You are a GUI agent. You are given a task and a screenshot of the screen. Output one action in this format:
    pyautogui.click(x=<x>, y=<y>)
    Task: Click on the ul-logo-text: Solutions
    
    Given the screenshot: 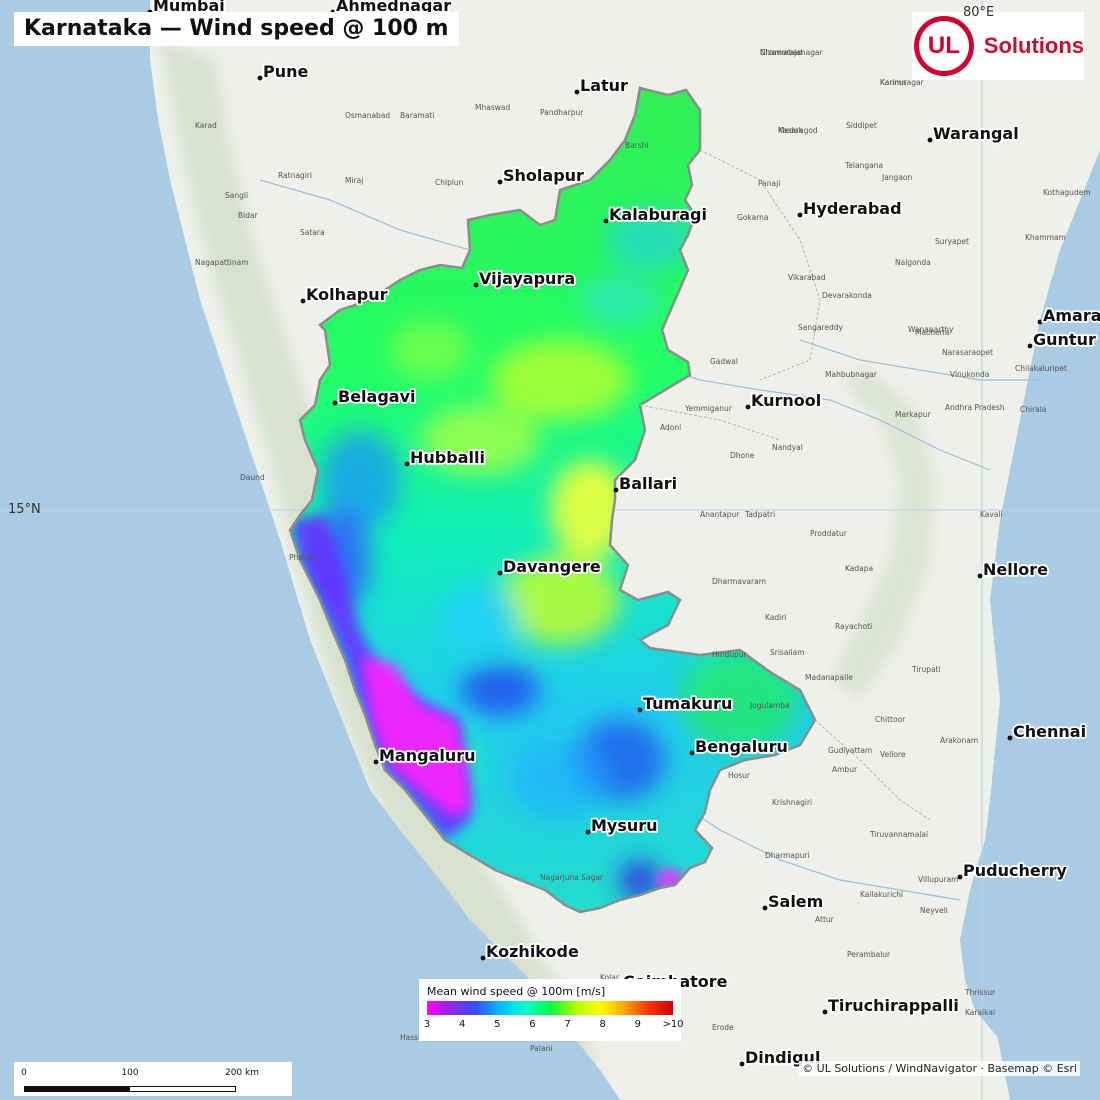 What is the action you would take?
    pyautogui.click(x=1033, y=45)
    